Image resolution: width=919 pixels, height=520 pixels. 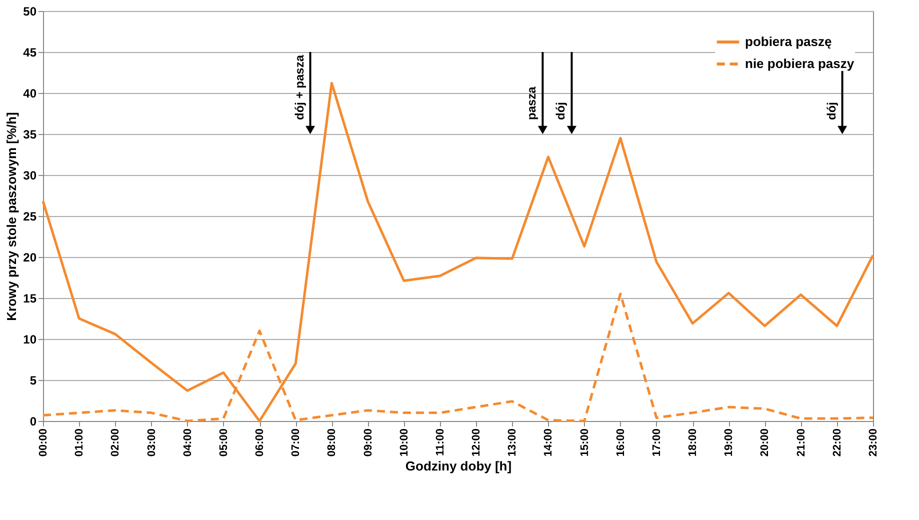 What do you see at coordinates (224, 442) in the screenshot?
I see `x-tick-label: 05:00` at bounding box center [224, 442].